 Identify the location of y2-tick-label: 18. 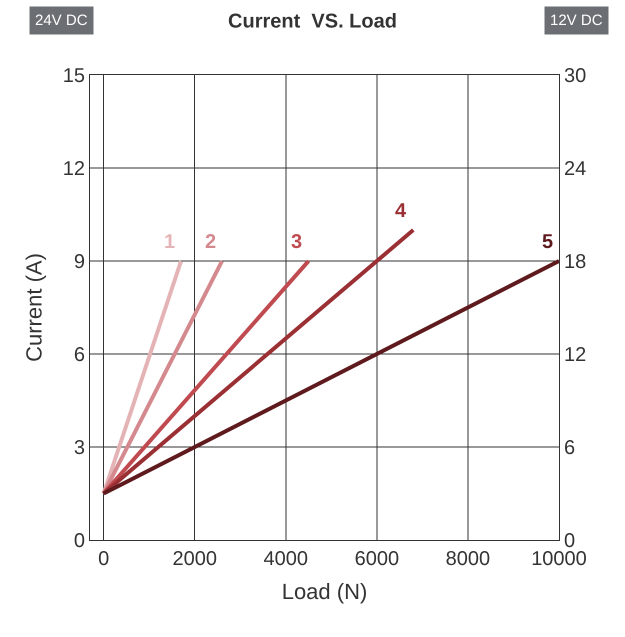
(575, 262).